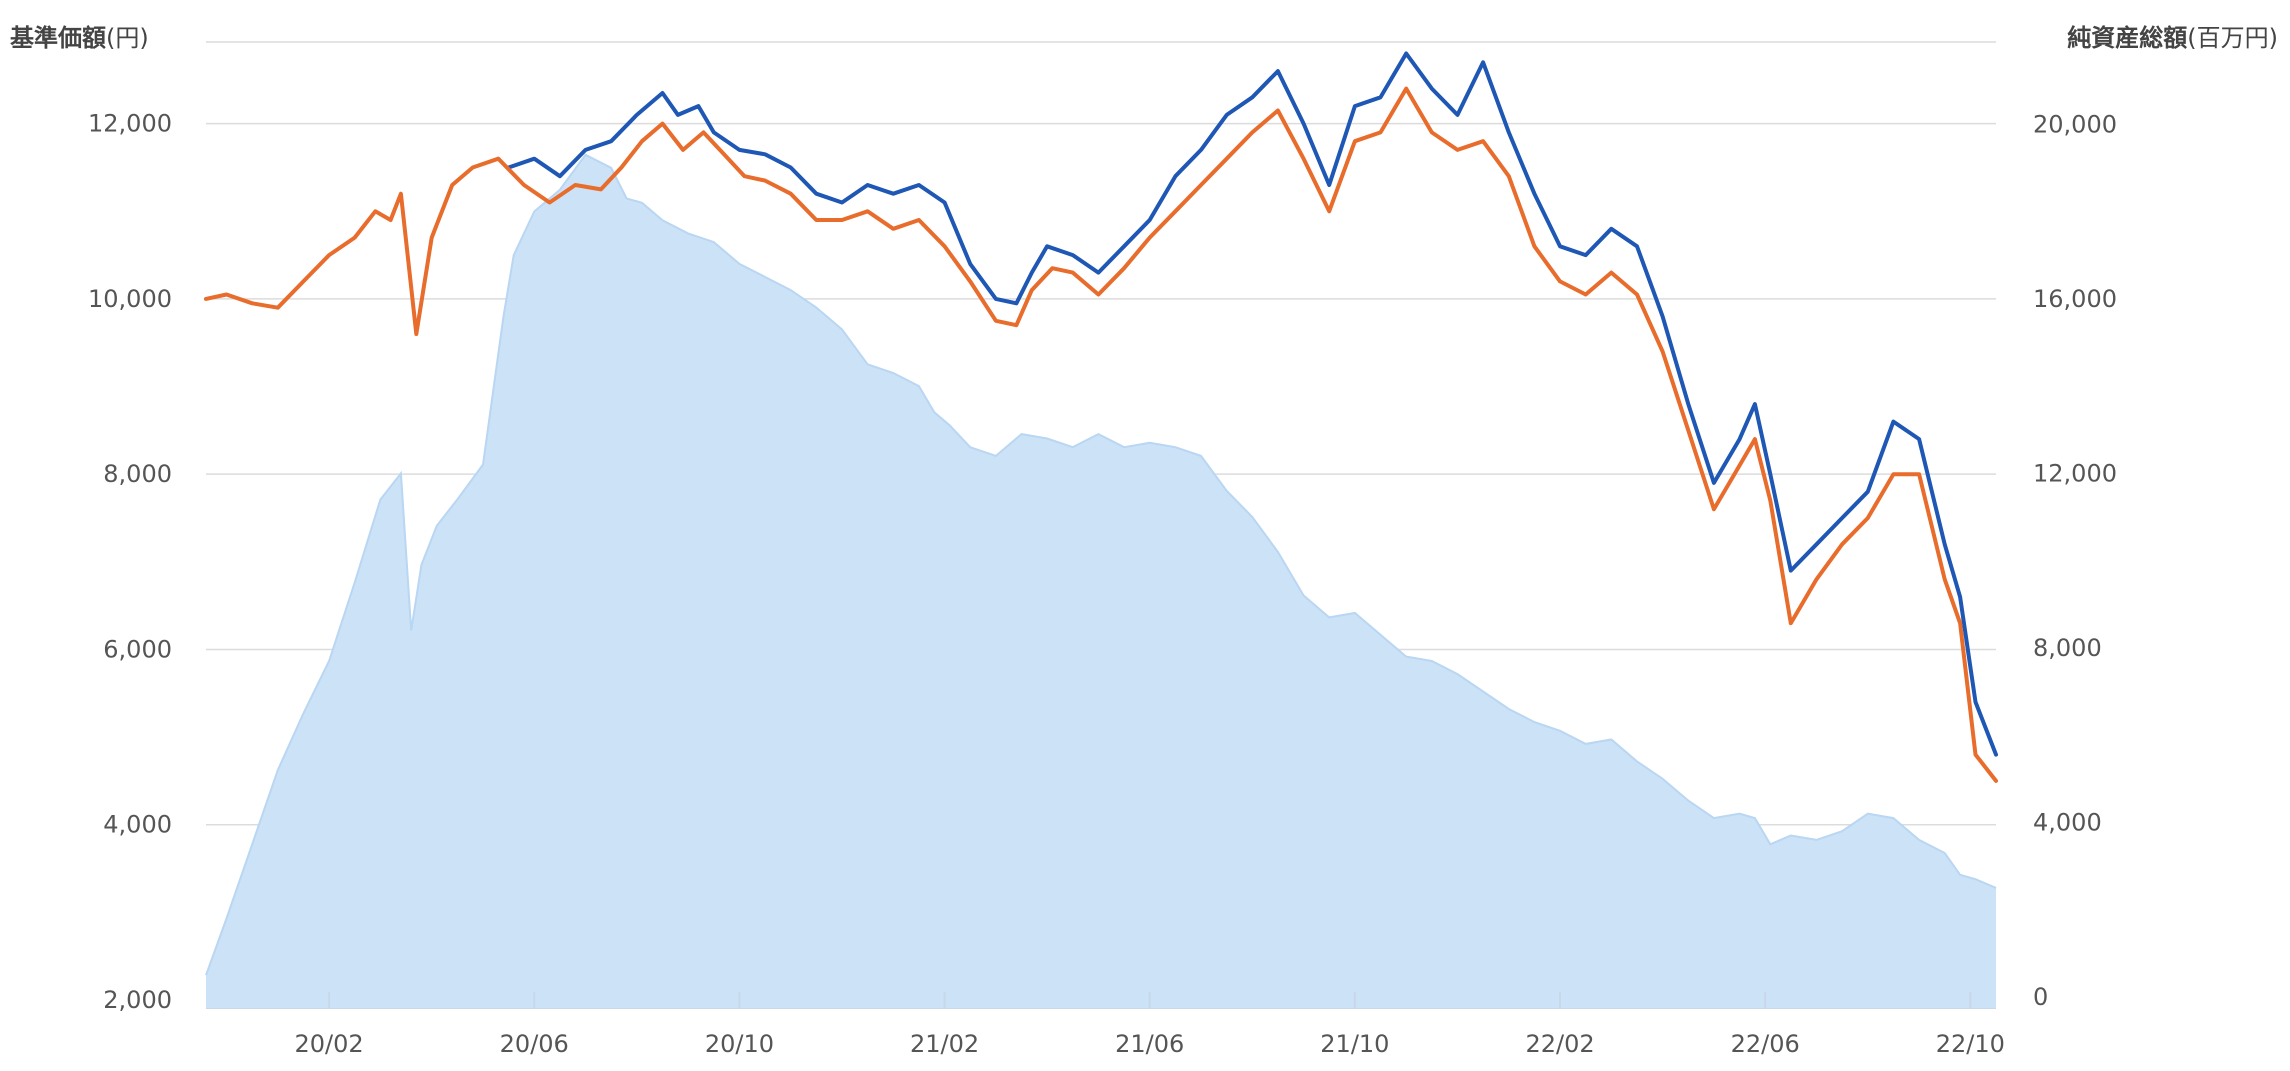  I want to click on right-tick-label: 20,000, so click(2075, 124).